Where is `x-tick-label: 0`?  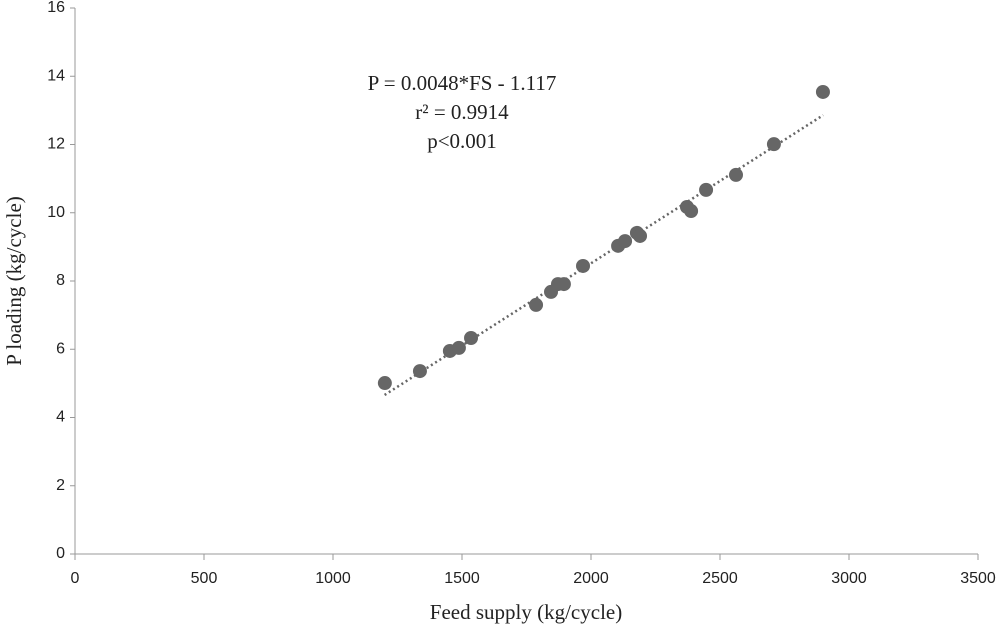 x-tick-label: 0 is located at coordinates (75, 578).